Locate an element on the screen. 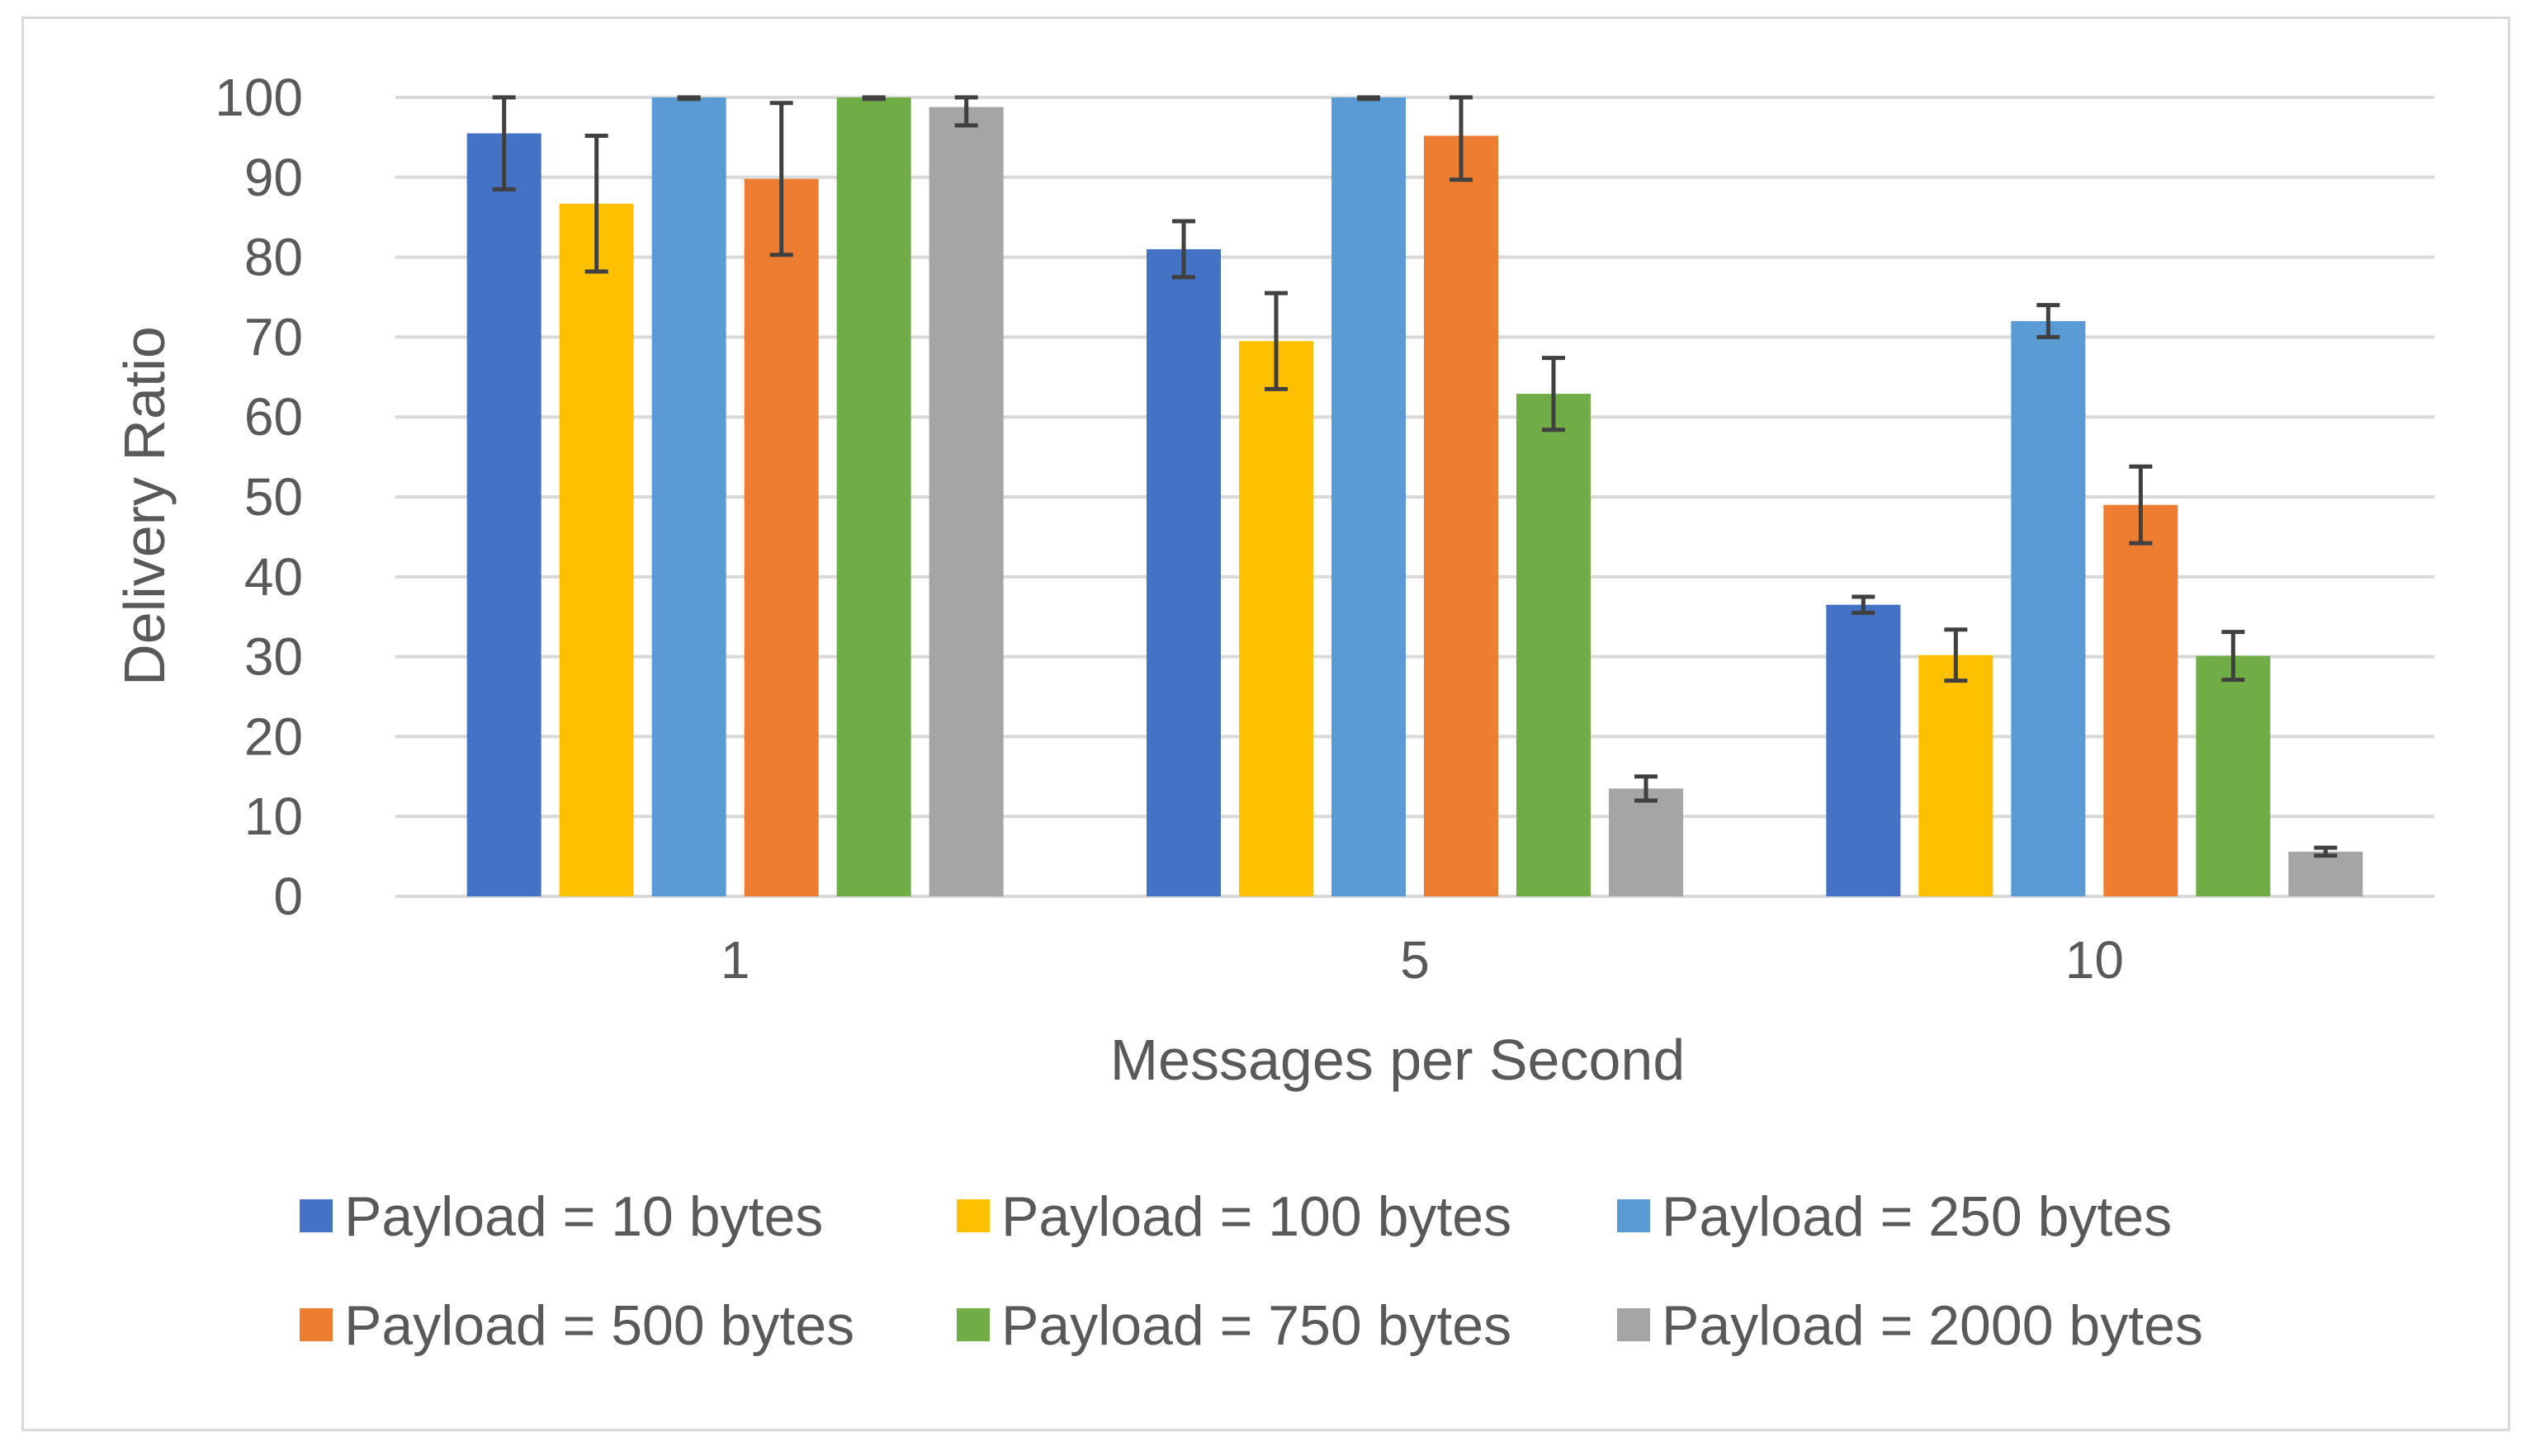 The width and height of the screenshot is (2535, 1456). y-tick-label: 80 is located at coordinates (274, 257).